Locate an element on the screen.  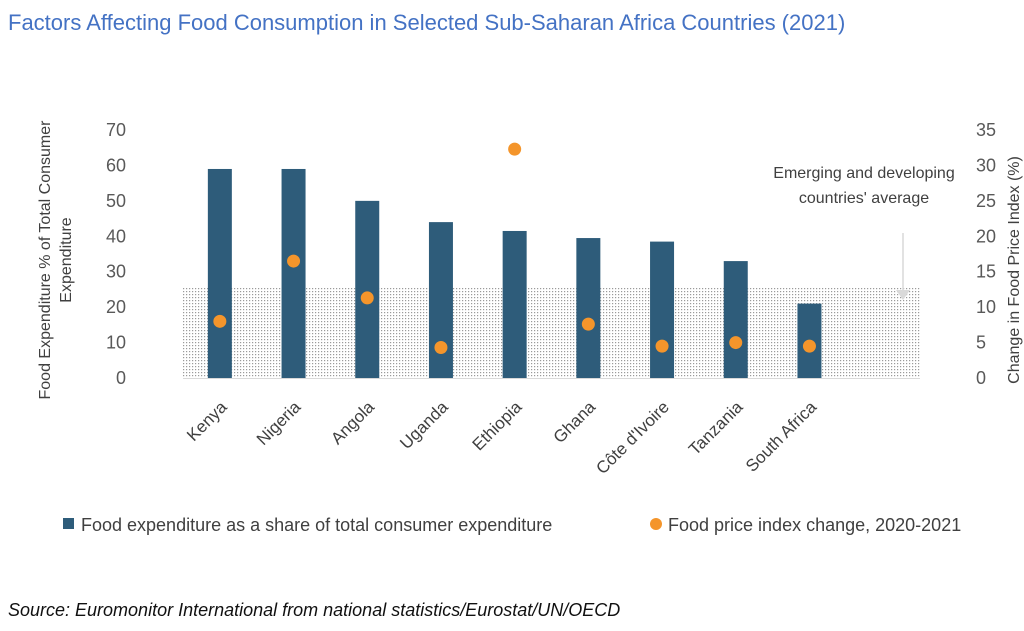
bar-c-te-d-ivoire is located at coordinates (662, 309).